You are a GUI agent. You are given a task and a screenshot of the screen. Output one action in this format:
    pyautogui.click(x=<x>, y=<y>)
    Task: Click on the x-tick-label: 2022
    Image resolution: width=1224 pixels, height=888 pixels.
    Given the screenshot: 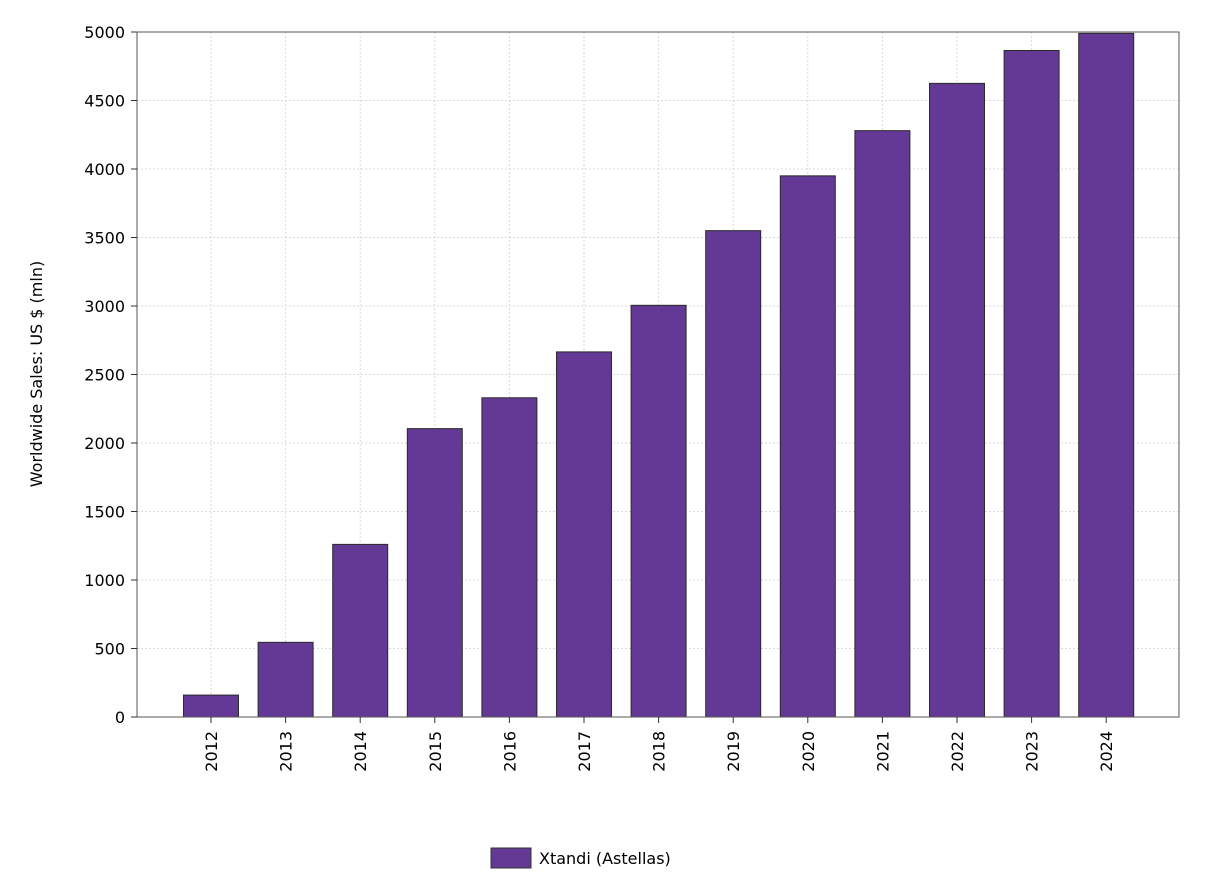 What is the action you would take?
    pyautogui.click(x=957, y=751)
    